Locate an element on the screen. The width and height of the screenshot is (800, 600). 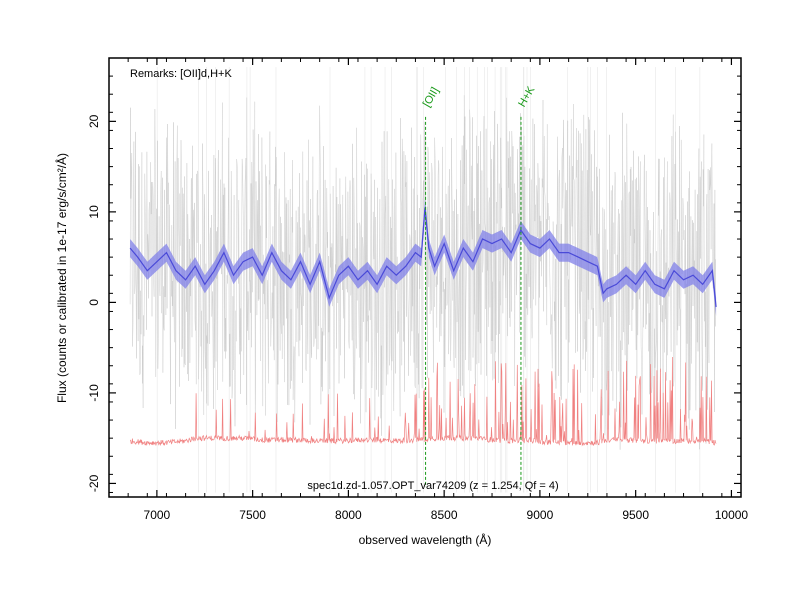
y-tick-label: -10 is located at coordinates (94, 393).